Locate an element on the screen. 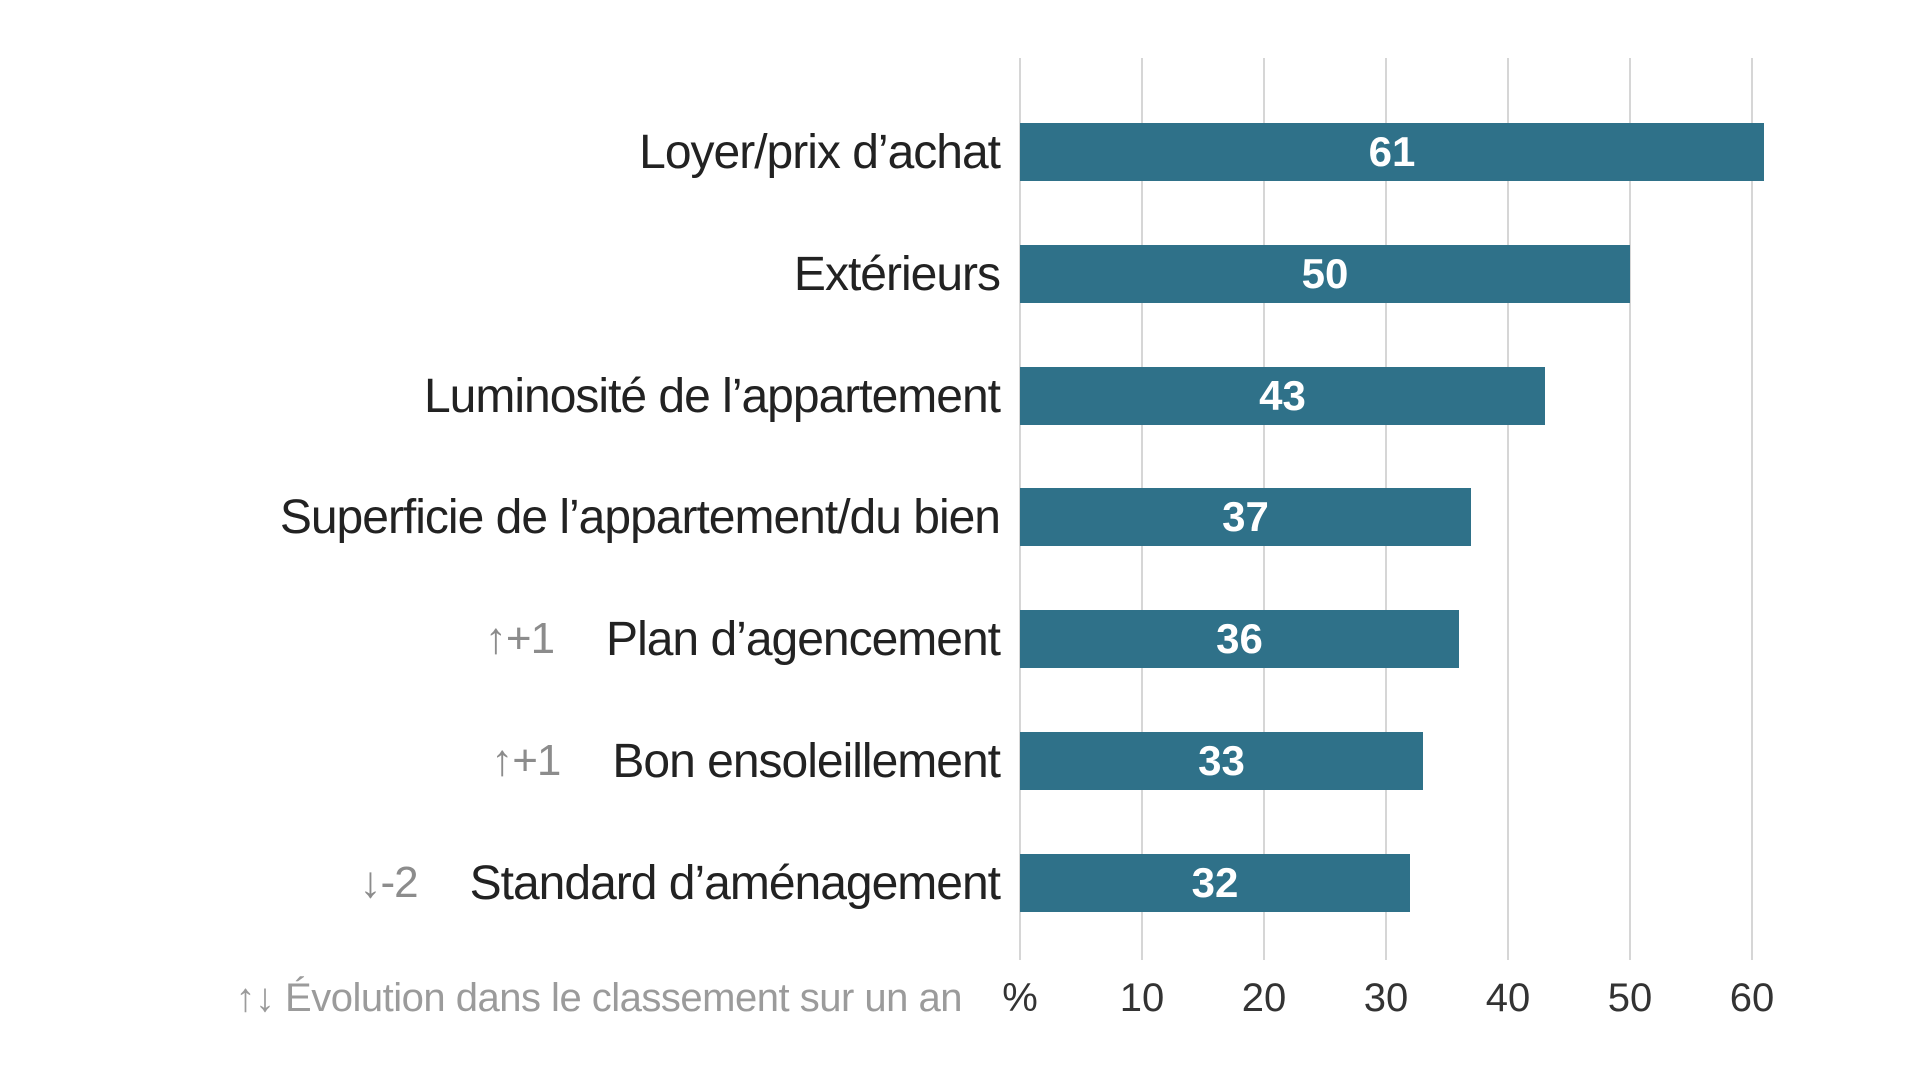 The width and height of the screenshot is (1920, 1080). bar: 50 is located at coordinates (1325, 274).